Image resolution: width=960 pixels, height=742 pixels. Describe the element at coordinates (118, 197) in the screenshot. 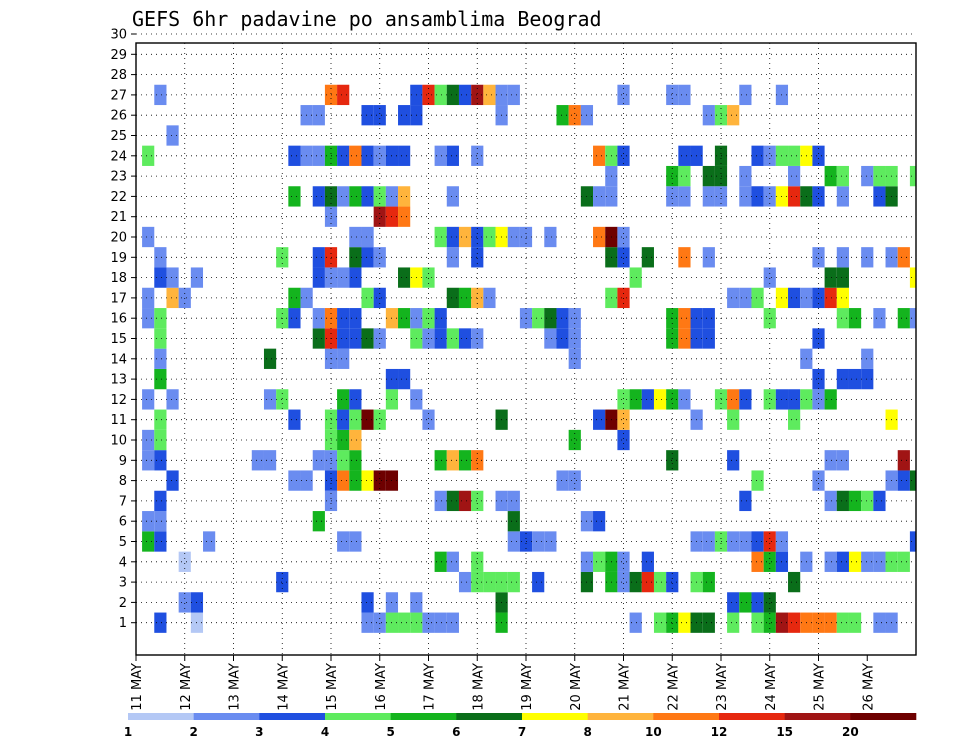

I see `y-tick-label: 22` at that location.